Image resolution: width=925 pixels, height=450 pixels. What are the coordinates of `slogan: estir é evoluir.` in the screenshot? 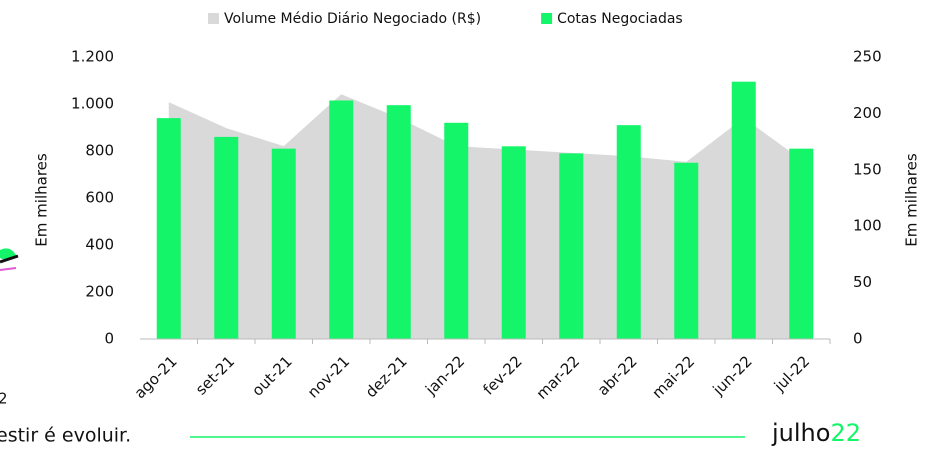 It's located at (65, 436).